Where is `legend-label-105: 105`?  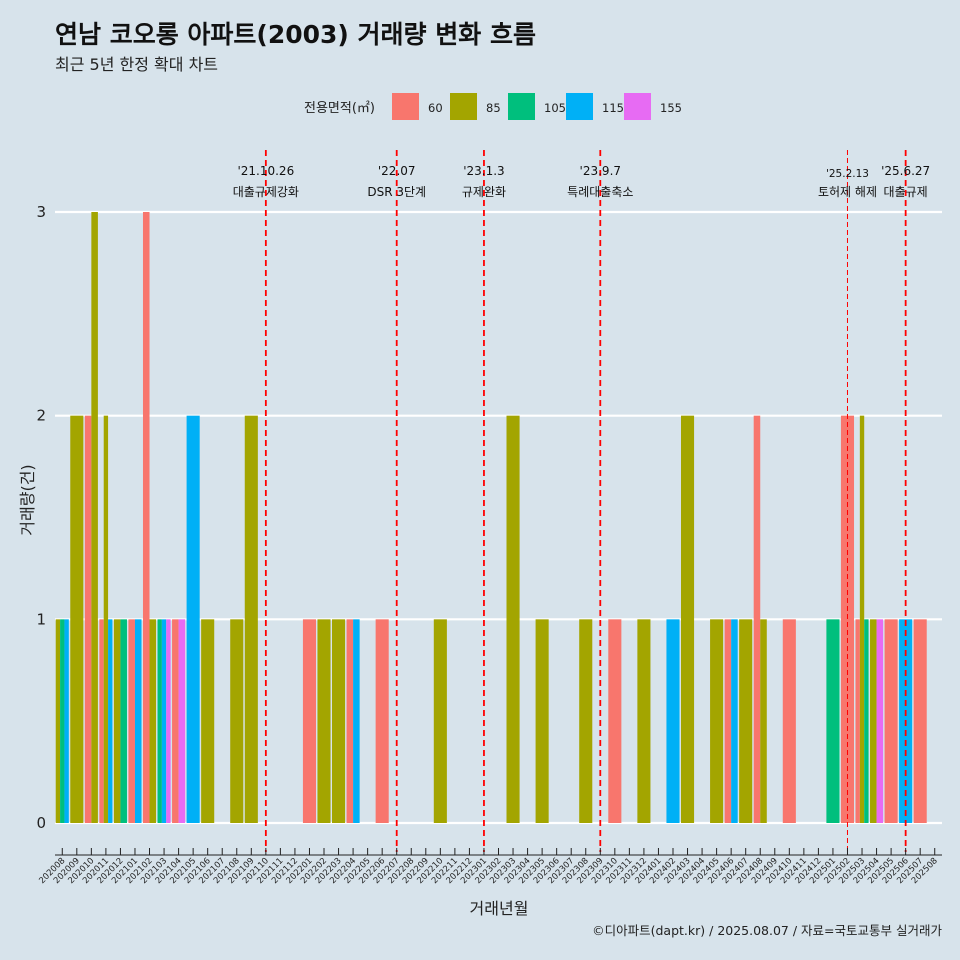
legend-label-105: 105 is located at coordinates (555, 108).